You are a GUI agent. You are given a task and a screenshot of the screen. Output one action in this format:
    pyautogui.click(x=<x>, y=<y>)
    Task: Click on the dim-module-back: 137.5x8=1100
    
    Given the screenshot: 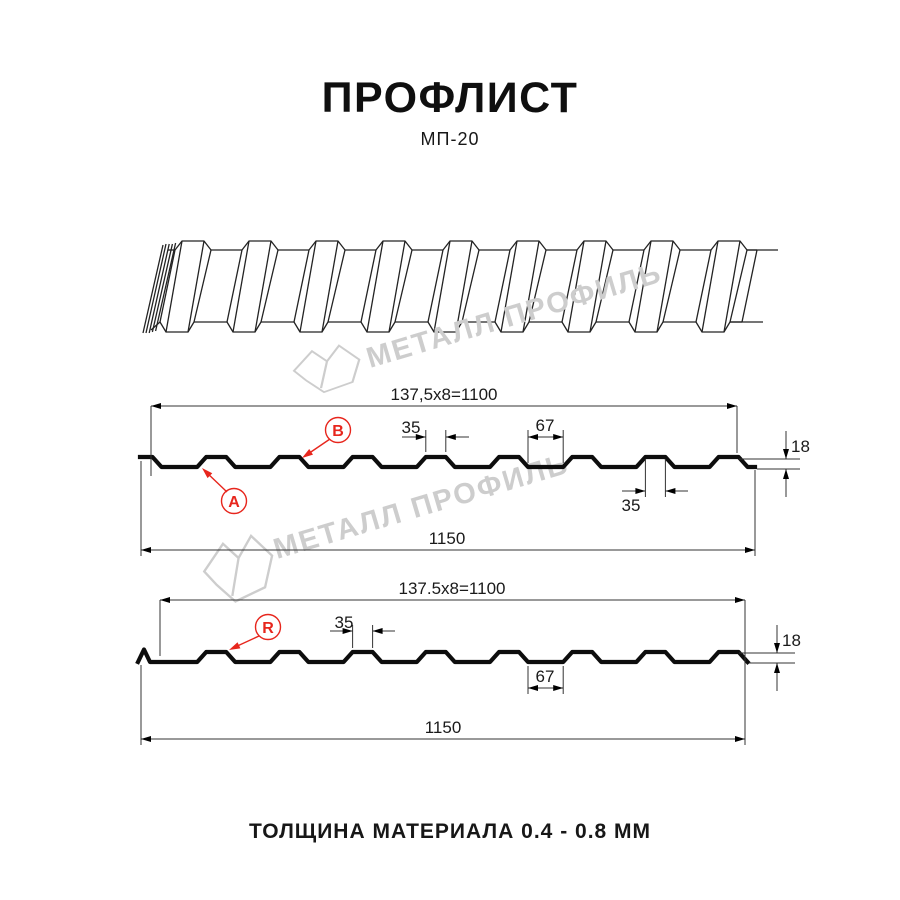 What is the action you would take?
    pyautogui.click(x=452, y=588)
    